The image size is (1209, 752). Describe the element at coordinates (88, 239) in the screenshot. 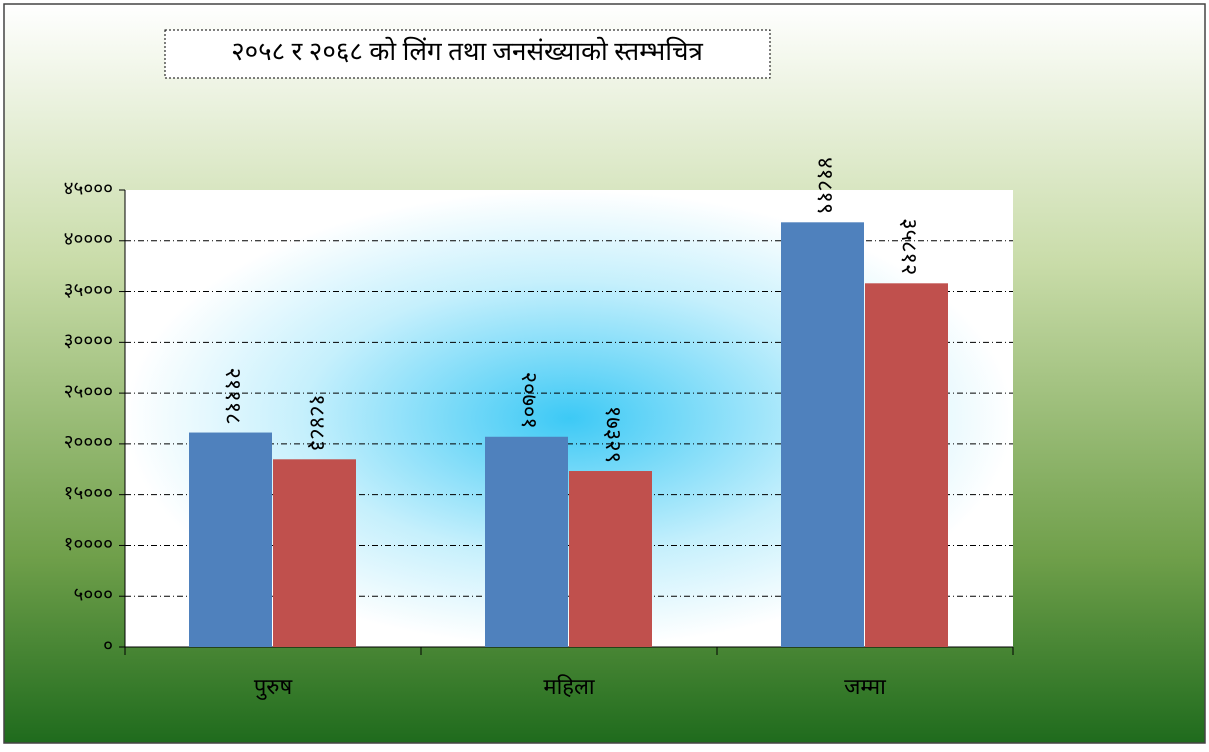

I see `y-tick-label: ४००००` at that location.